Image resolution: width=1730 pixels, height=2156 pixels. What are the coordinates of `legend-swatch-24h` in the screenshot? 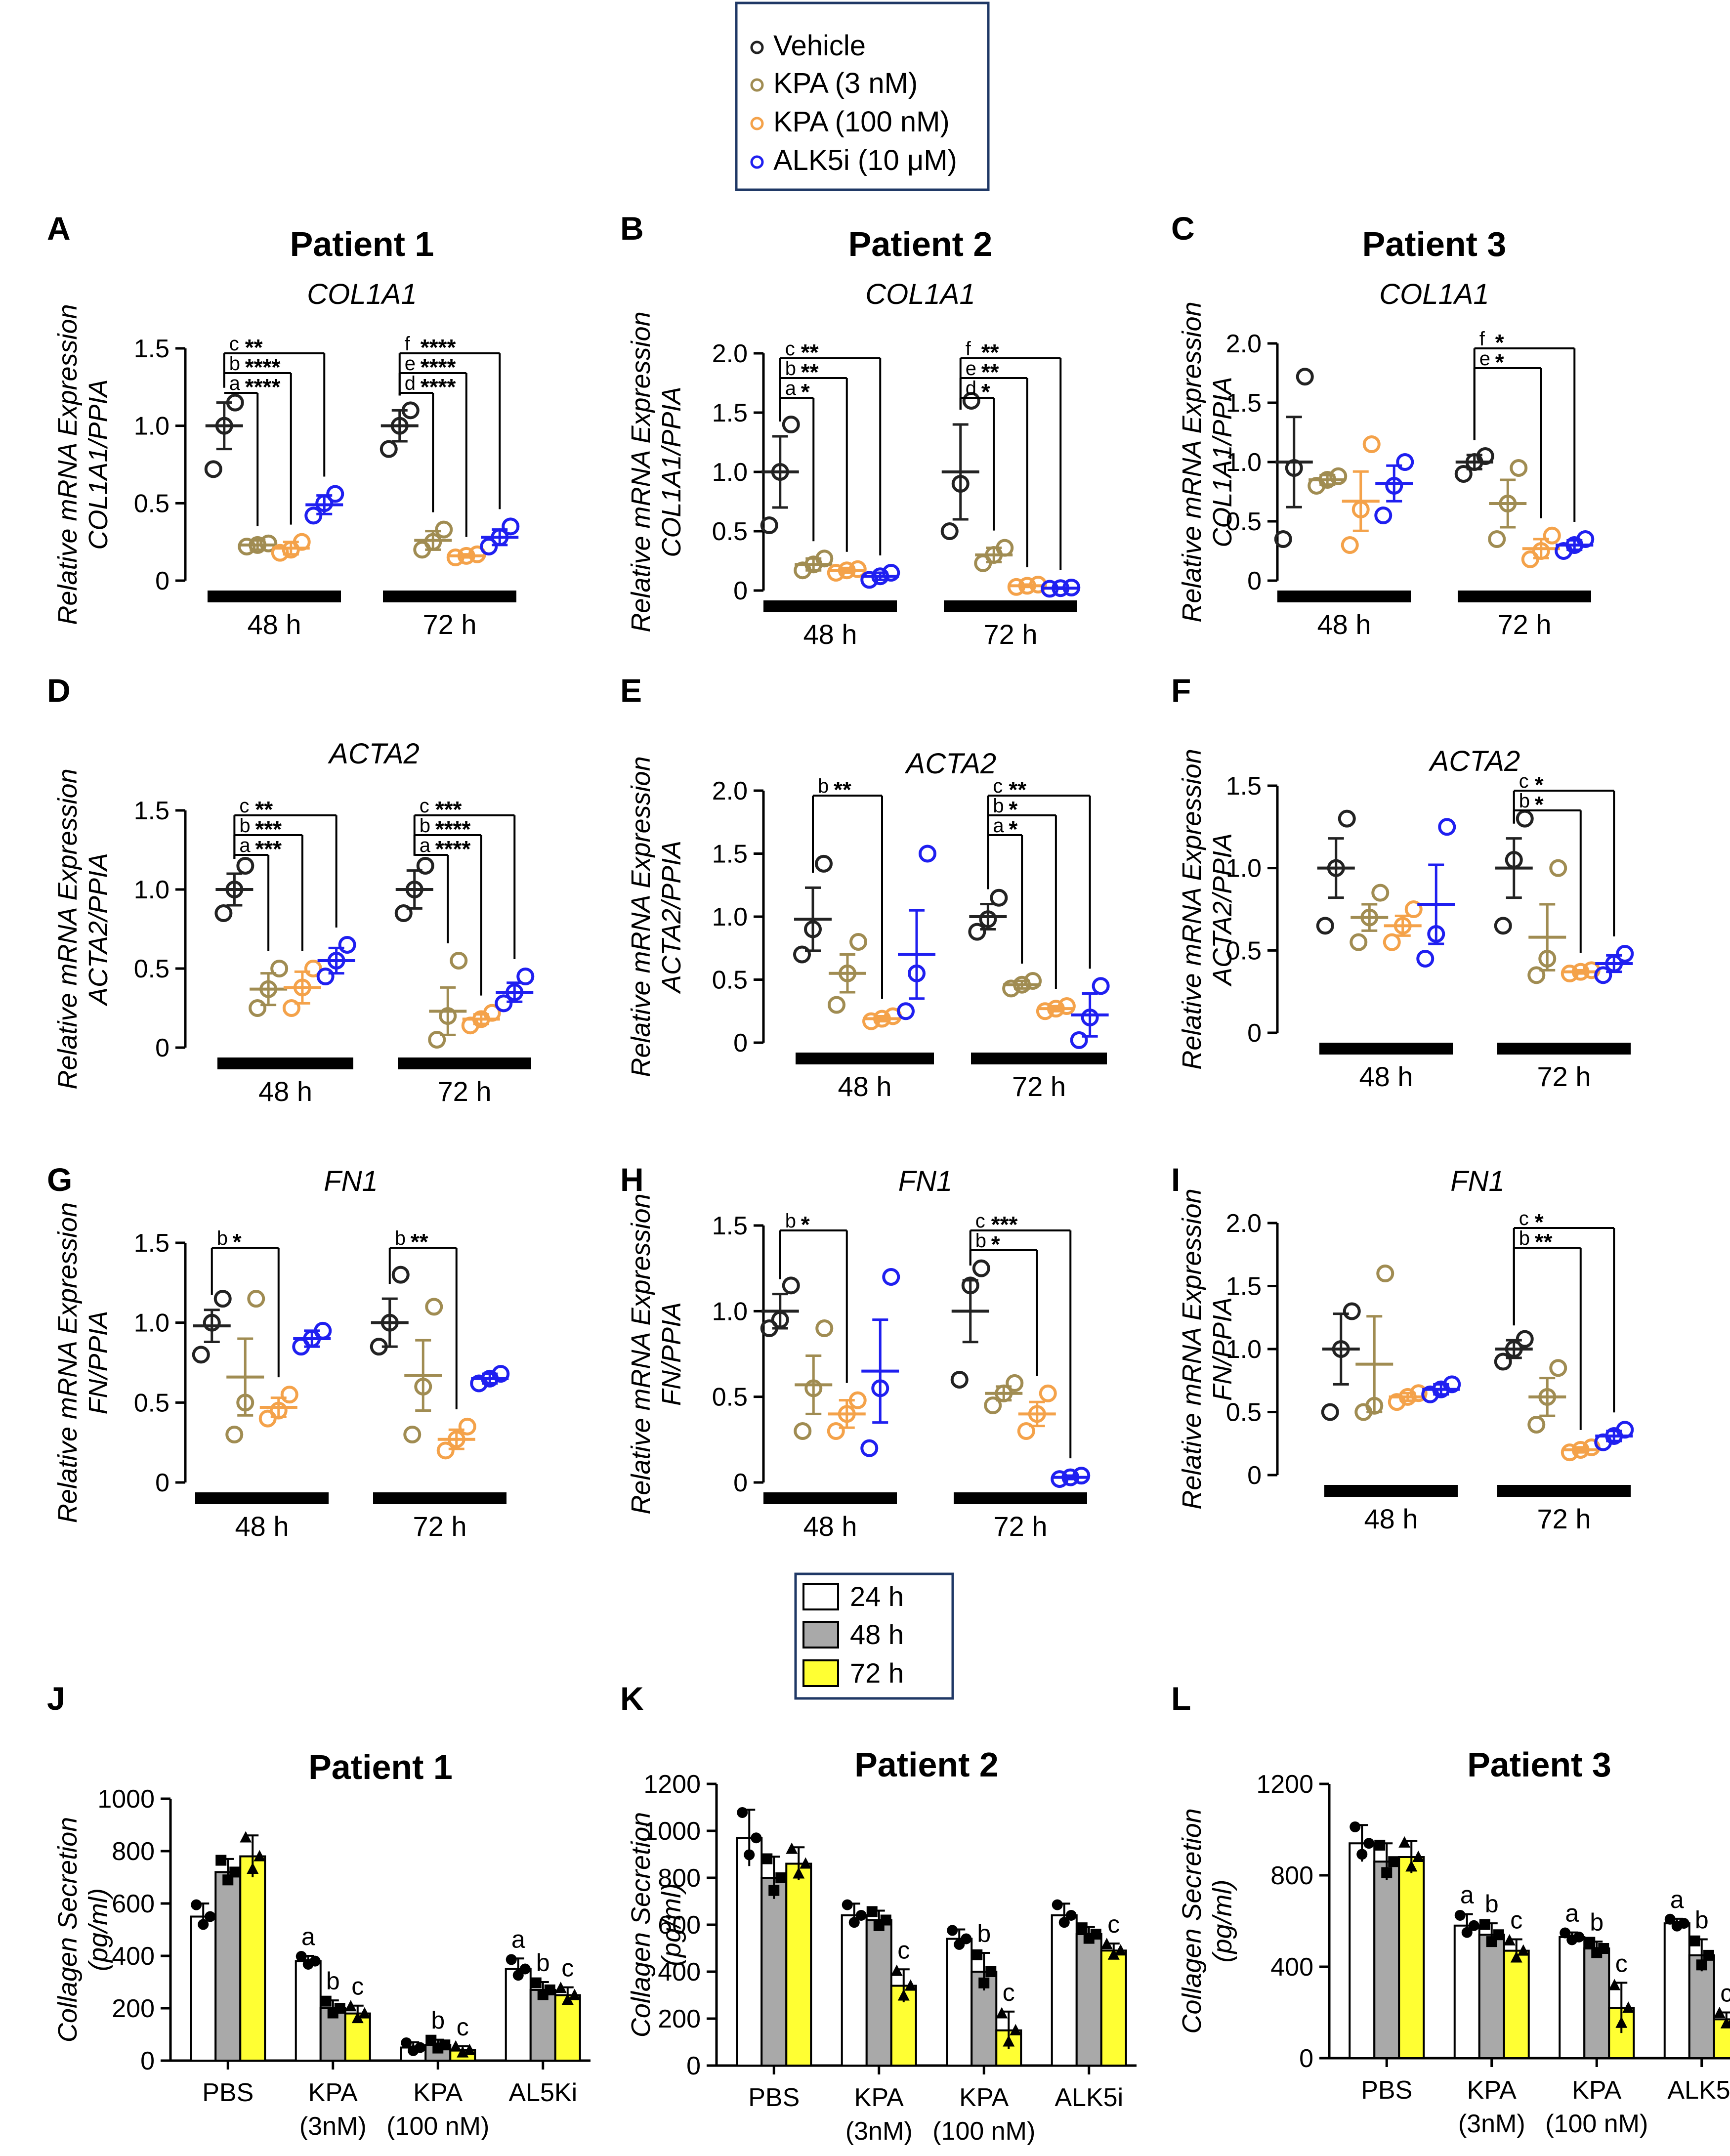 It's located at (820, 1596).